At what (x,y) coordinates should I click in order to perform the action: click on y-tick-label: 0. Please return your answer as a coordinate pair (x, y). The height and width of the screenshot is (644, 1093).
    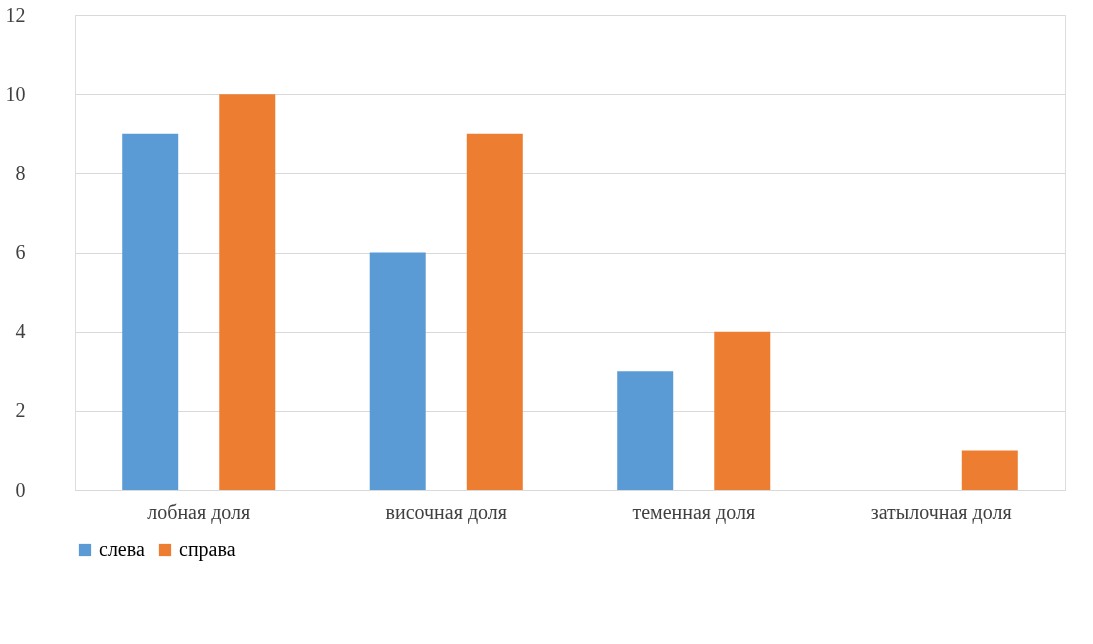
    Looking at the image, I should click on (20, 489).